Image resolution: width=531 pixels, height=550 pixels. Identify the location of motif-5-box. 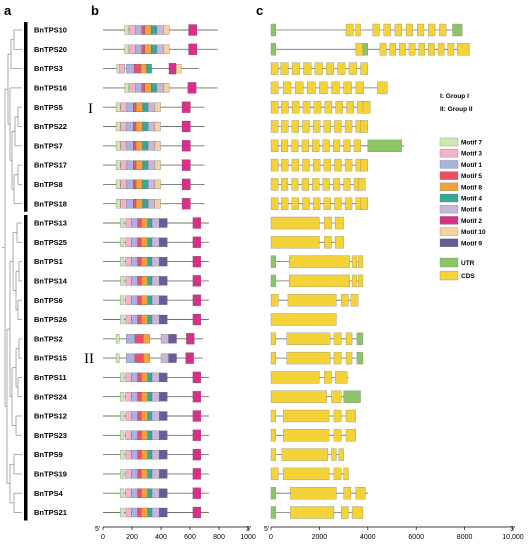
(139, 358).